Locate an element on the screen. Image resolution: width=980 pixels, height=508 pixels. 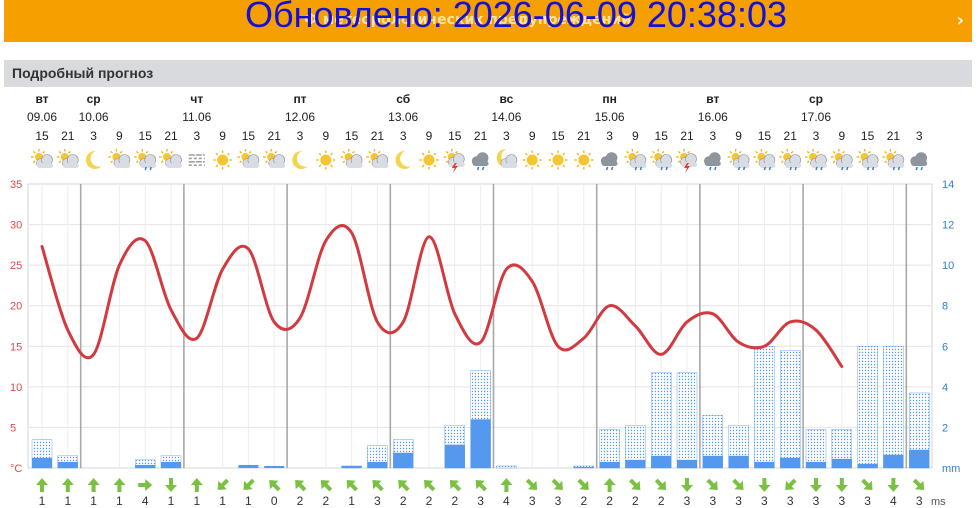
right-axis-tick: 8 is located at coordinates (945, 307).